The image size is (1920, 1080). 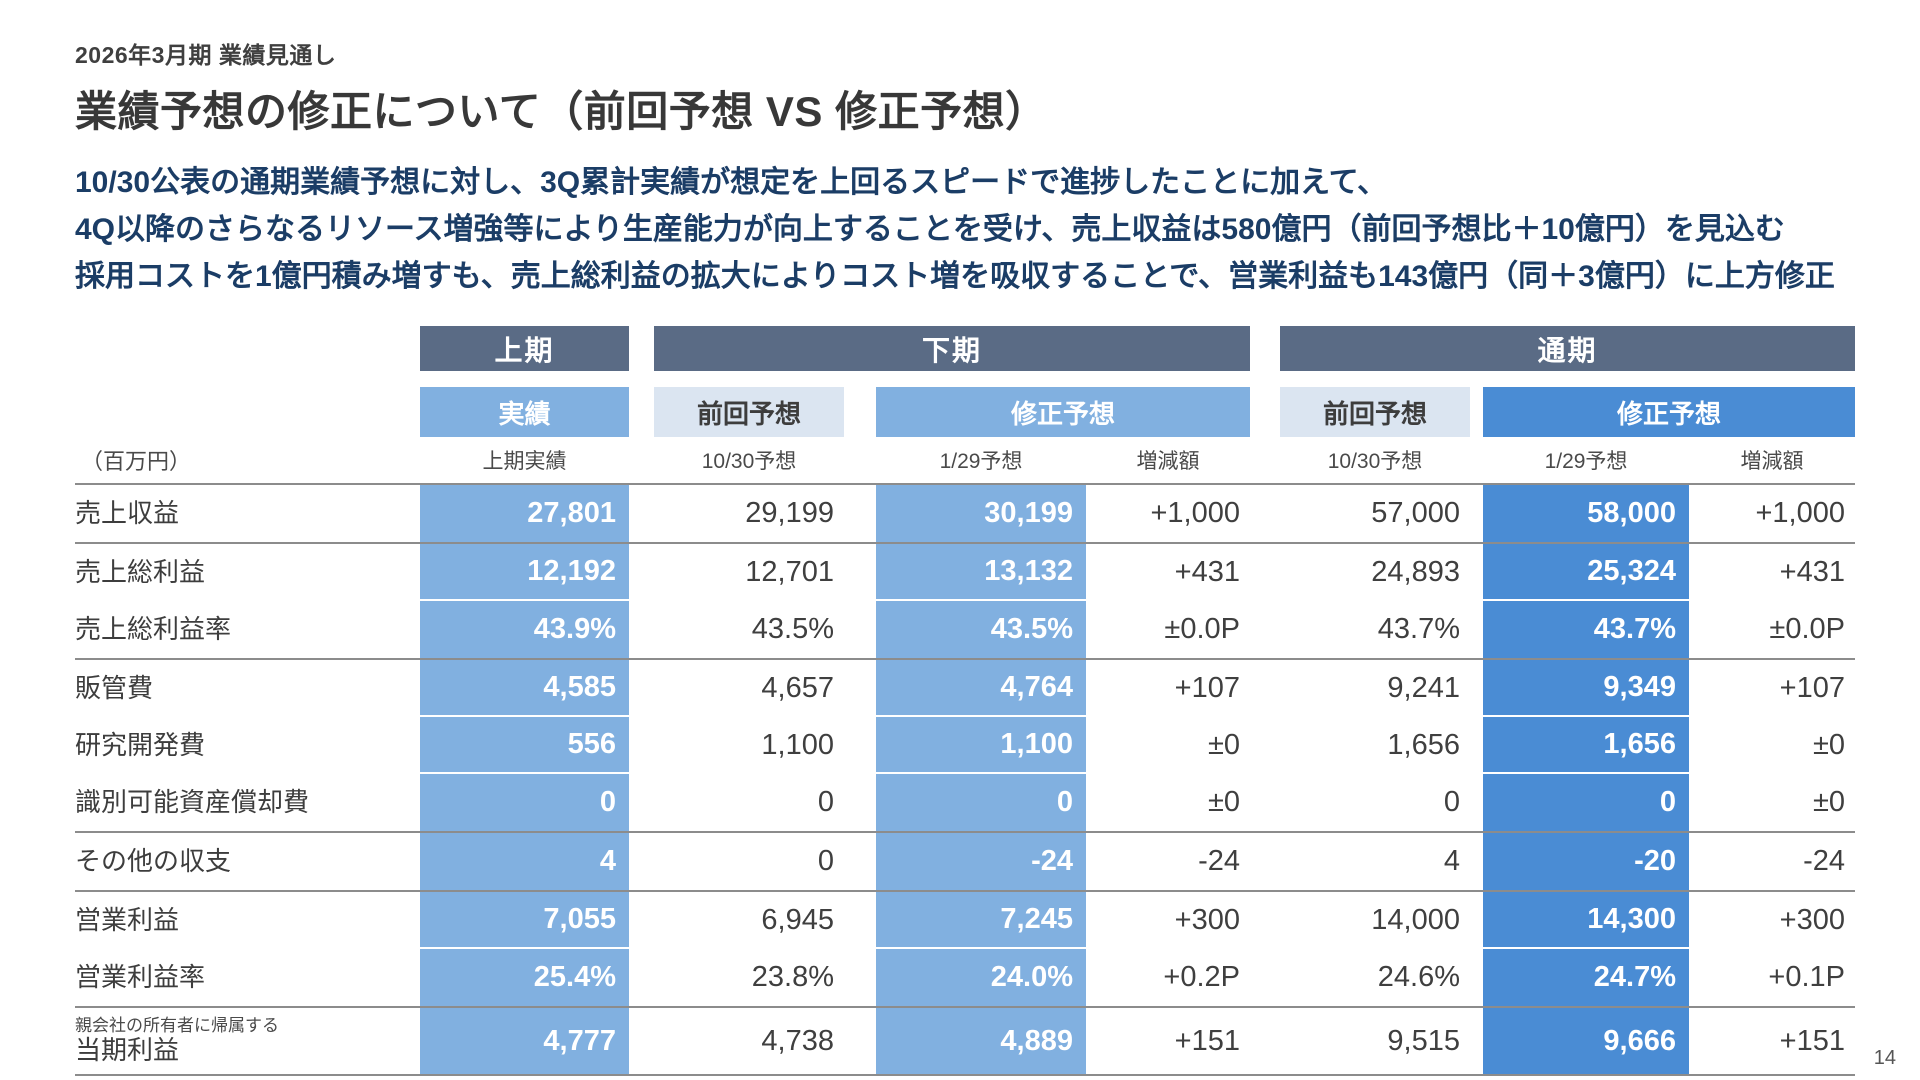 I want to click on cell-h2-previous: 4,657, so click(x=797, y=688).